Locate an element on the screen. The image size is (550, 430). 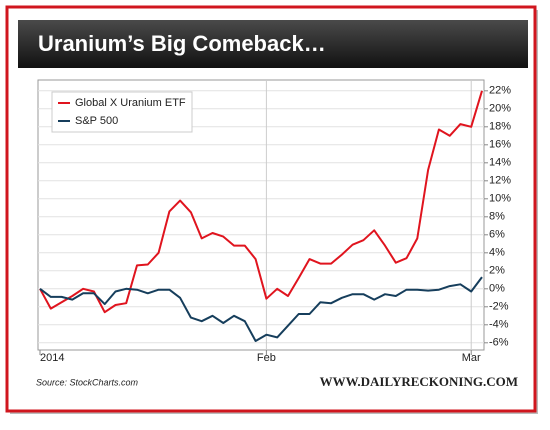
x-tick-label: 2014 is located at coordinates (52, 358).